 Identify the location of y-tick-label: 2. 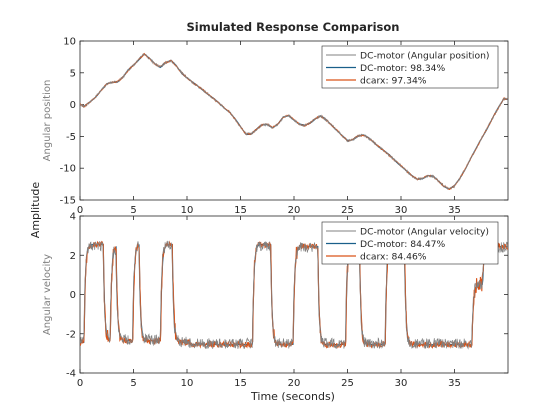
(73, 256).